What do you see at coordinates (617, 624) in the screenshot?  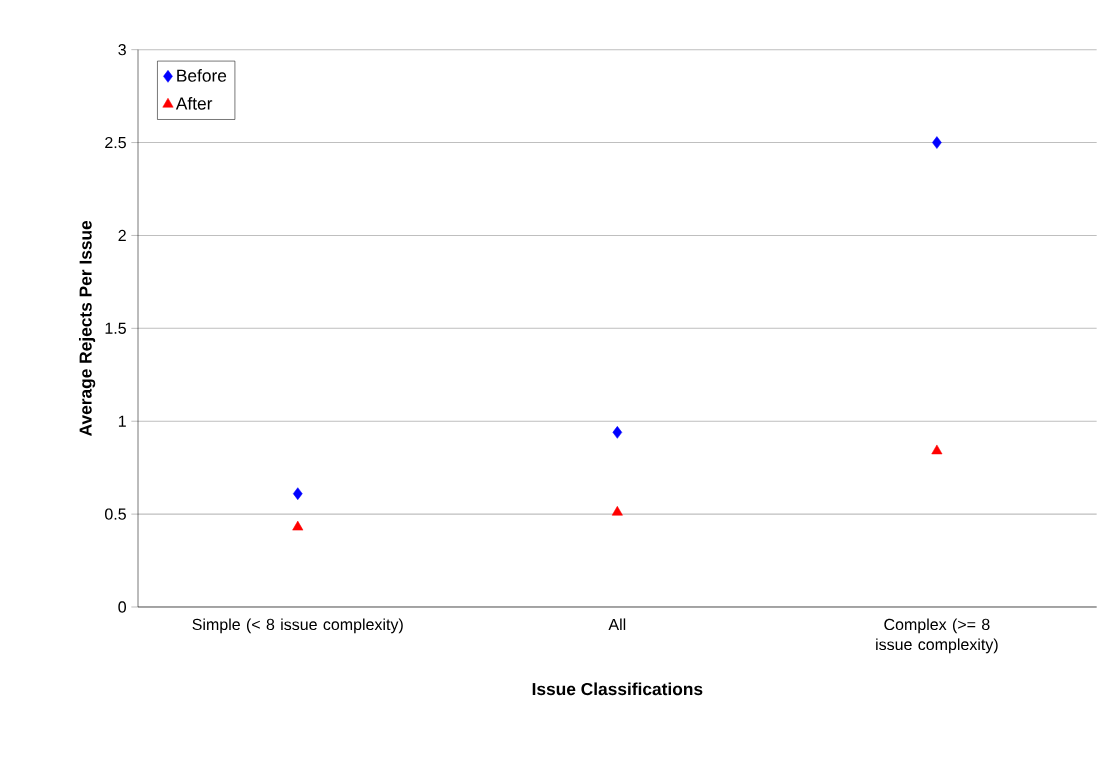 I see `x-tick-label: All` at bounding box center [617, 624].